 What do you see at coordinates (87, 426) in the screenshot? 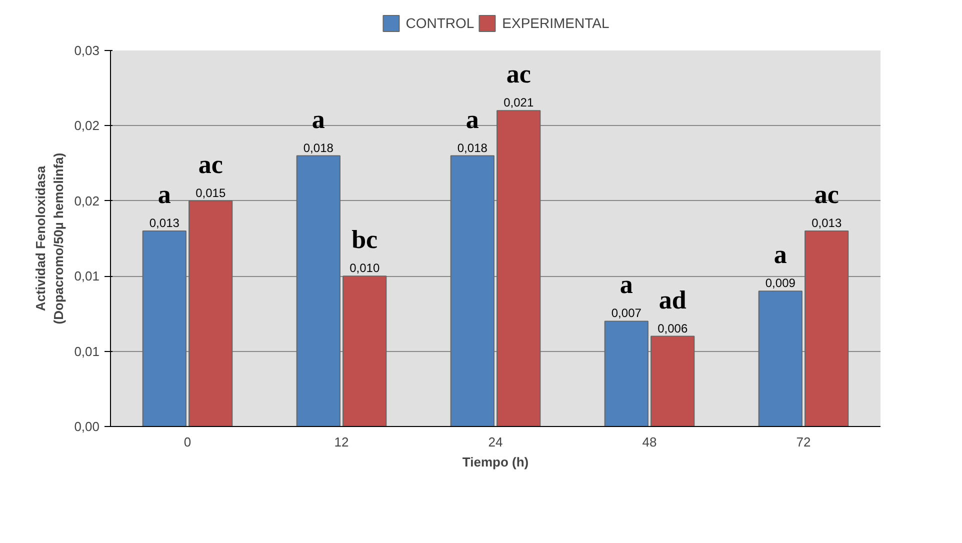
I see `y-tick-label: 0,00` at bounding box center [87, 426].